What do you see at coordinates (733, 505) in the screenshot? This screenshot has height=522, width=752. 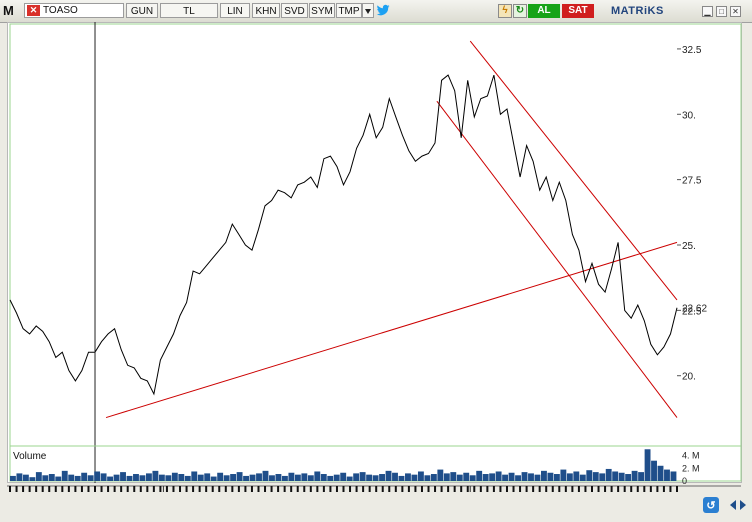 I see `scroll-left-icon` at bounding box center [733, 505].